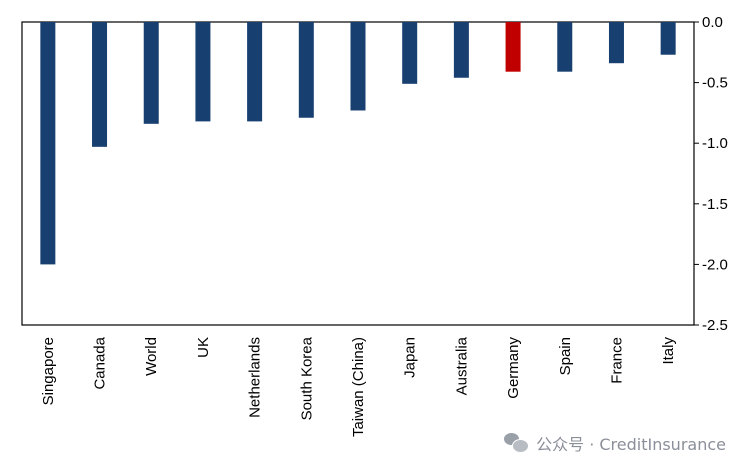  I want to click on y-tick-label-0: 0.0, so click(712, 22).